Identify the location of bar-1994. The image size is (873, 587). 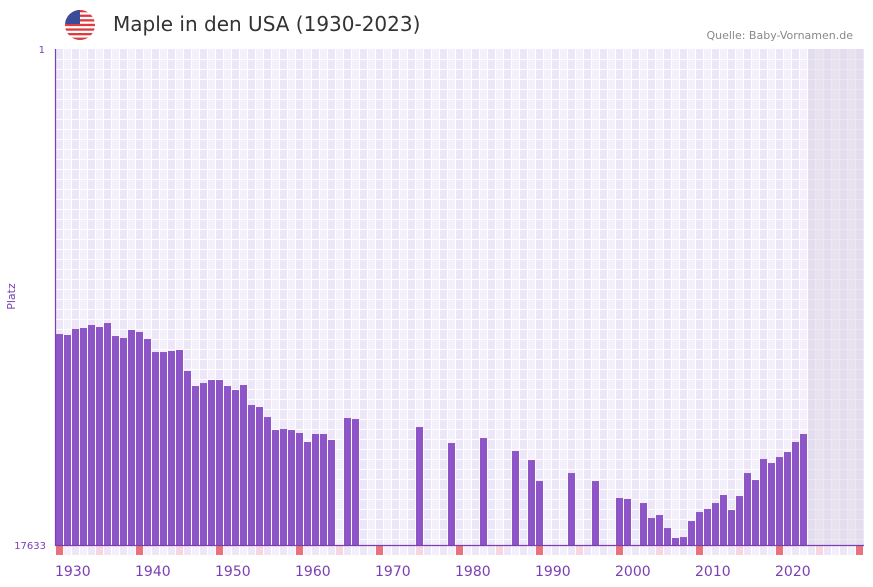
(571, 509).